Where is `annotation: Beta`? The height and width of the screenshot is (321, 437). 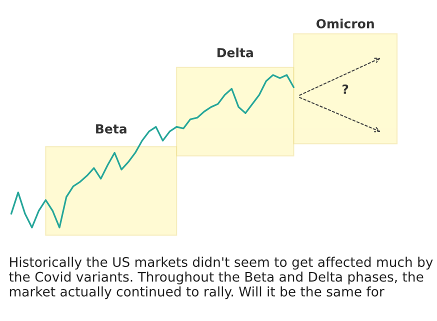
annotation: Beta is located at coordinates (111, 129).